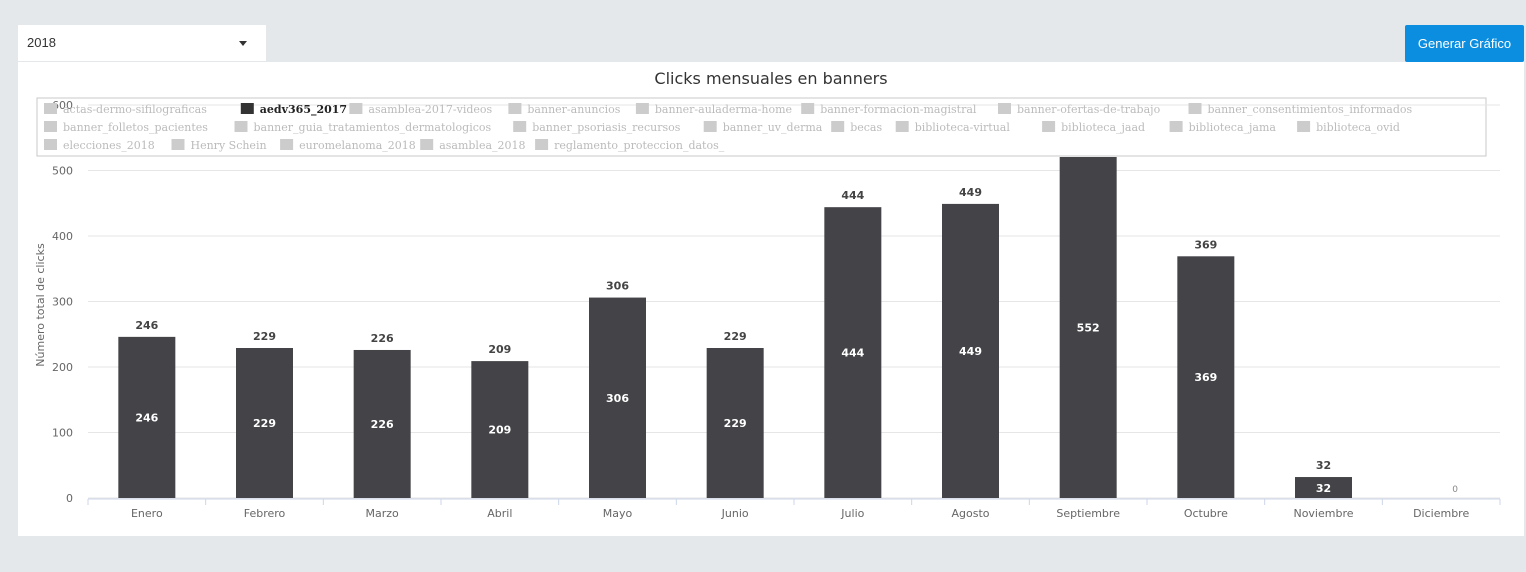 The height and width of the screenshot is (572, 1526). I want to click on legend-item: banner-auladerma-home, so click(713, 109).